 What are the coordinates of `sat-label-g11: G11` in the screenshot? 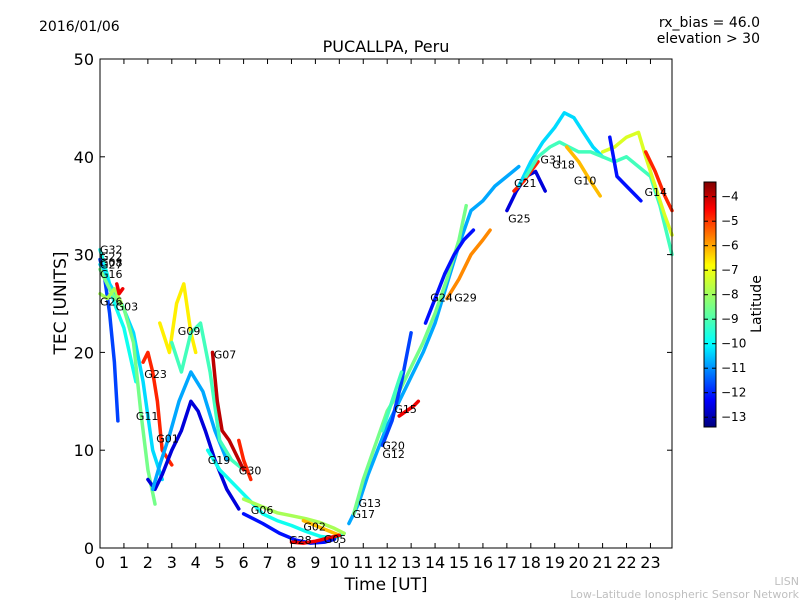 It's located at (147, 416).